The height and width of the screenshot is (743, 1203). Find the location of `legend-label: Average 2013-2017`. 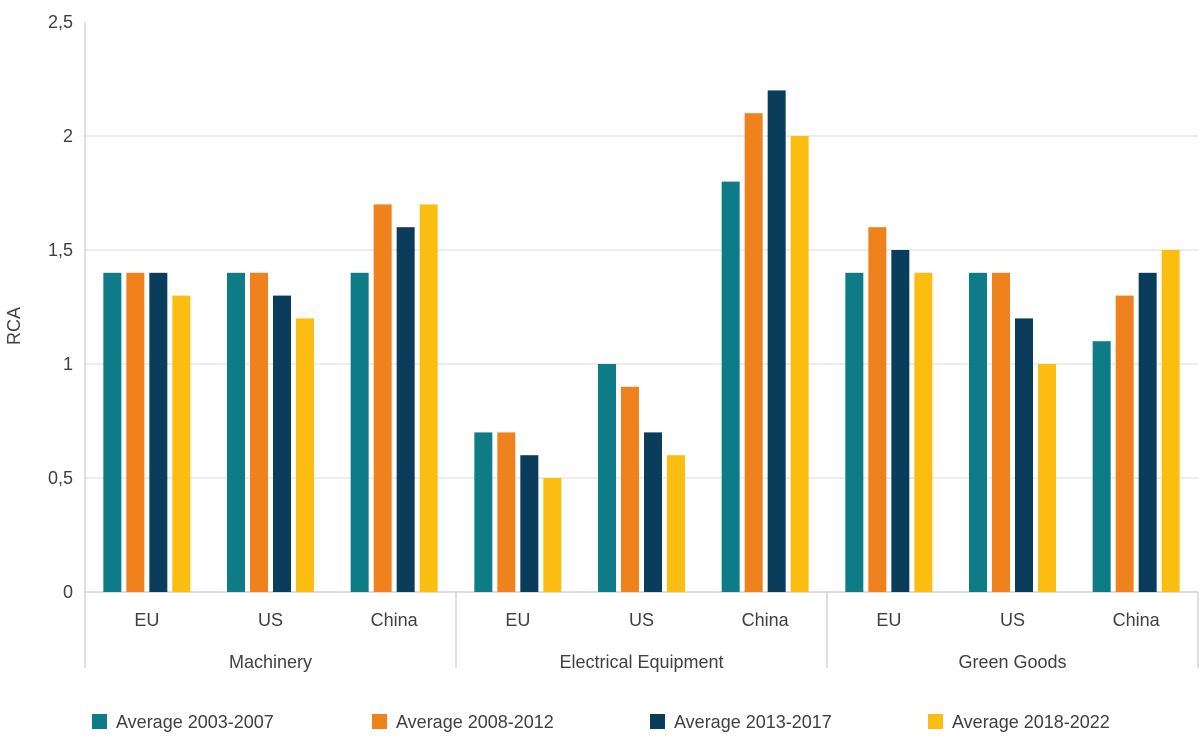

legend-label: Average 2013-2017 is located at coordinates (753, 722).